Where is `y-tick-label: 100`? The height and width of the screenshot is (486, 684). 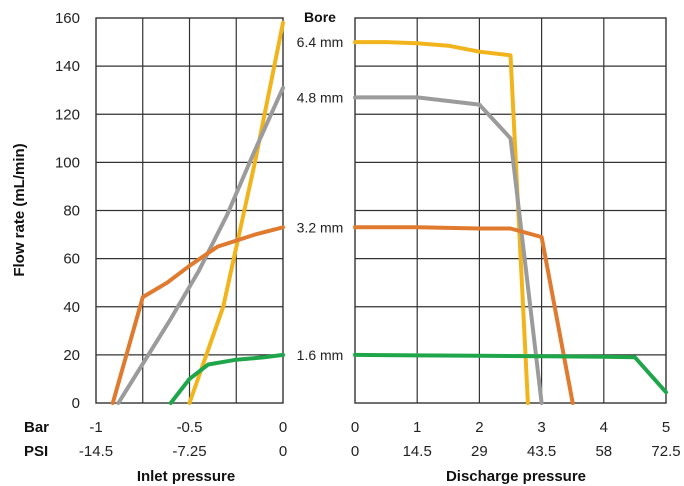
y-tick-label: 100 is located at coordinates (67, 162).